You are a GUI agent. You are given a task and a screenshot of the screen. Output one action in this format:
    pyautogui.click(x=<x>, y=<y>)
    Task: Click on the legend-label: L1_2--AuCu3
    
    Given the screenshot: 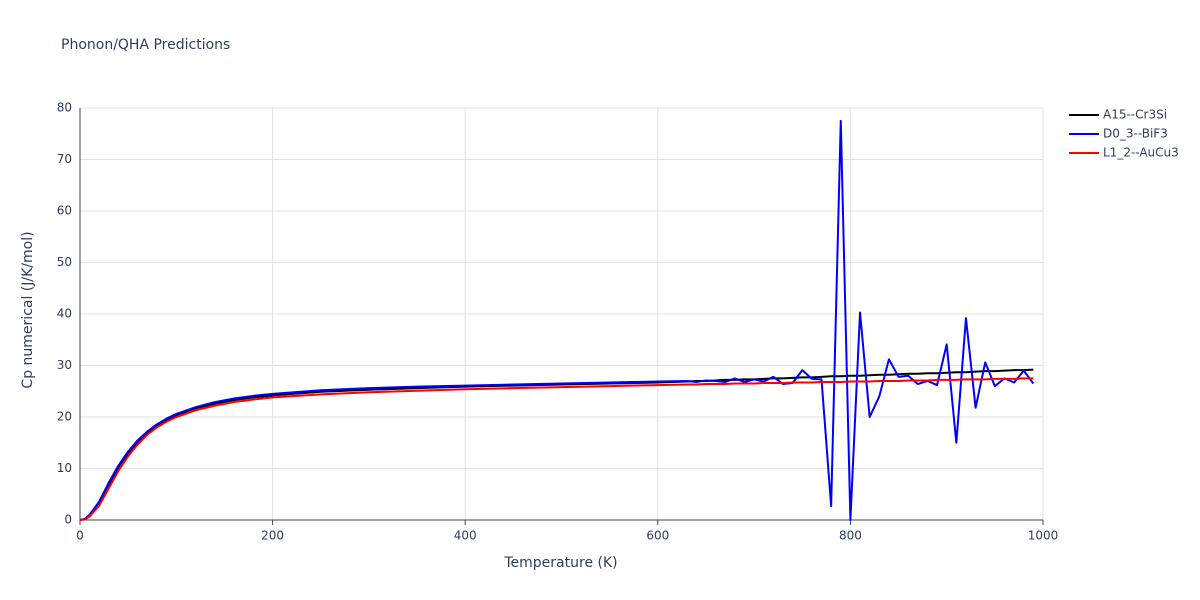 What is the action you would take?
    pyautogui.click(x=1141, y=153)
    